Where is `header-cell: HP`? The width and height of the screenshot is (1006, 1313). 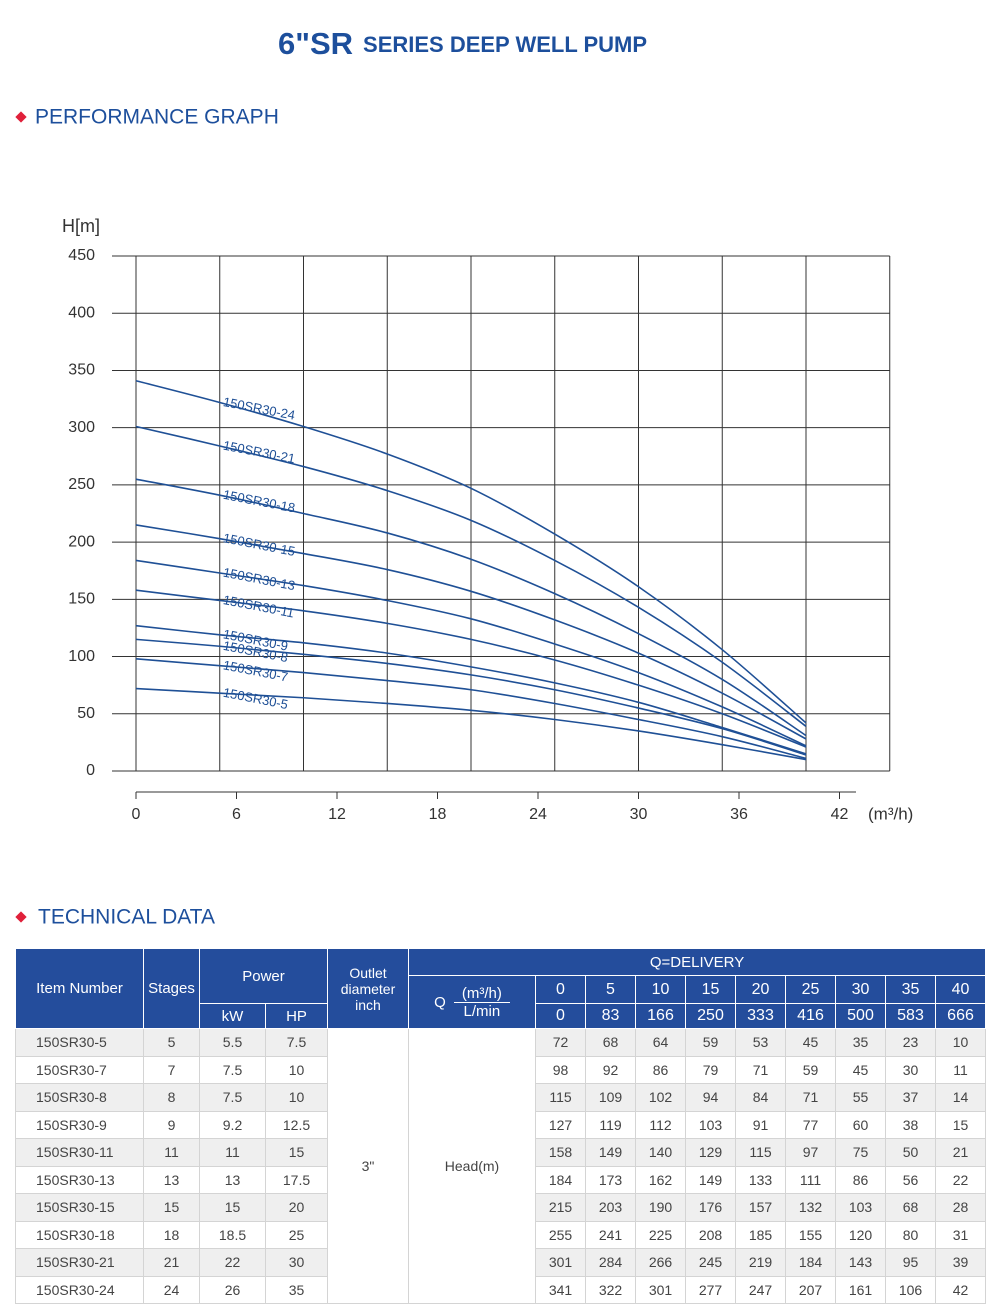 header-cell: HP is located at coordinates (296, 1016).